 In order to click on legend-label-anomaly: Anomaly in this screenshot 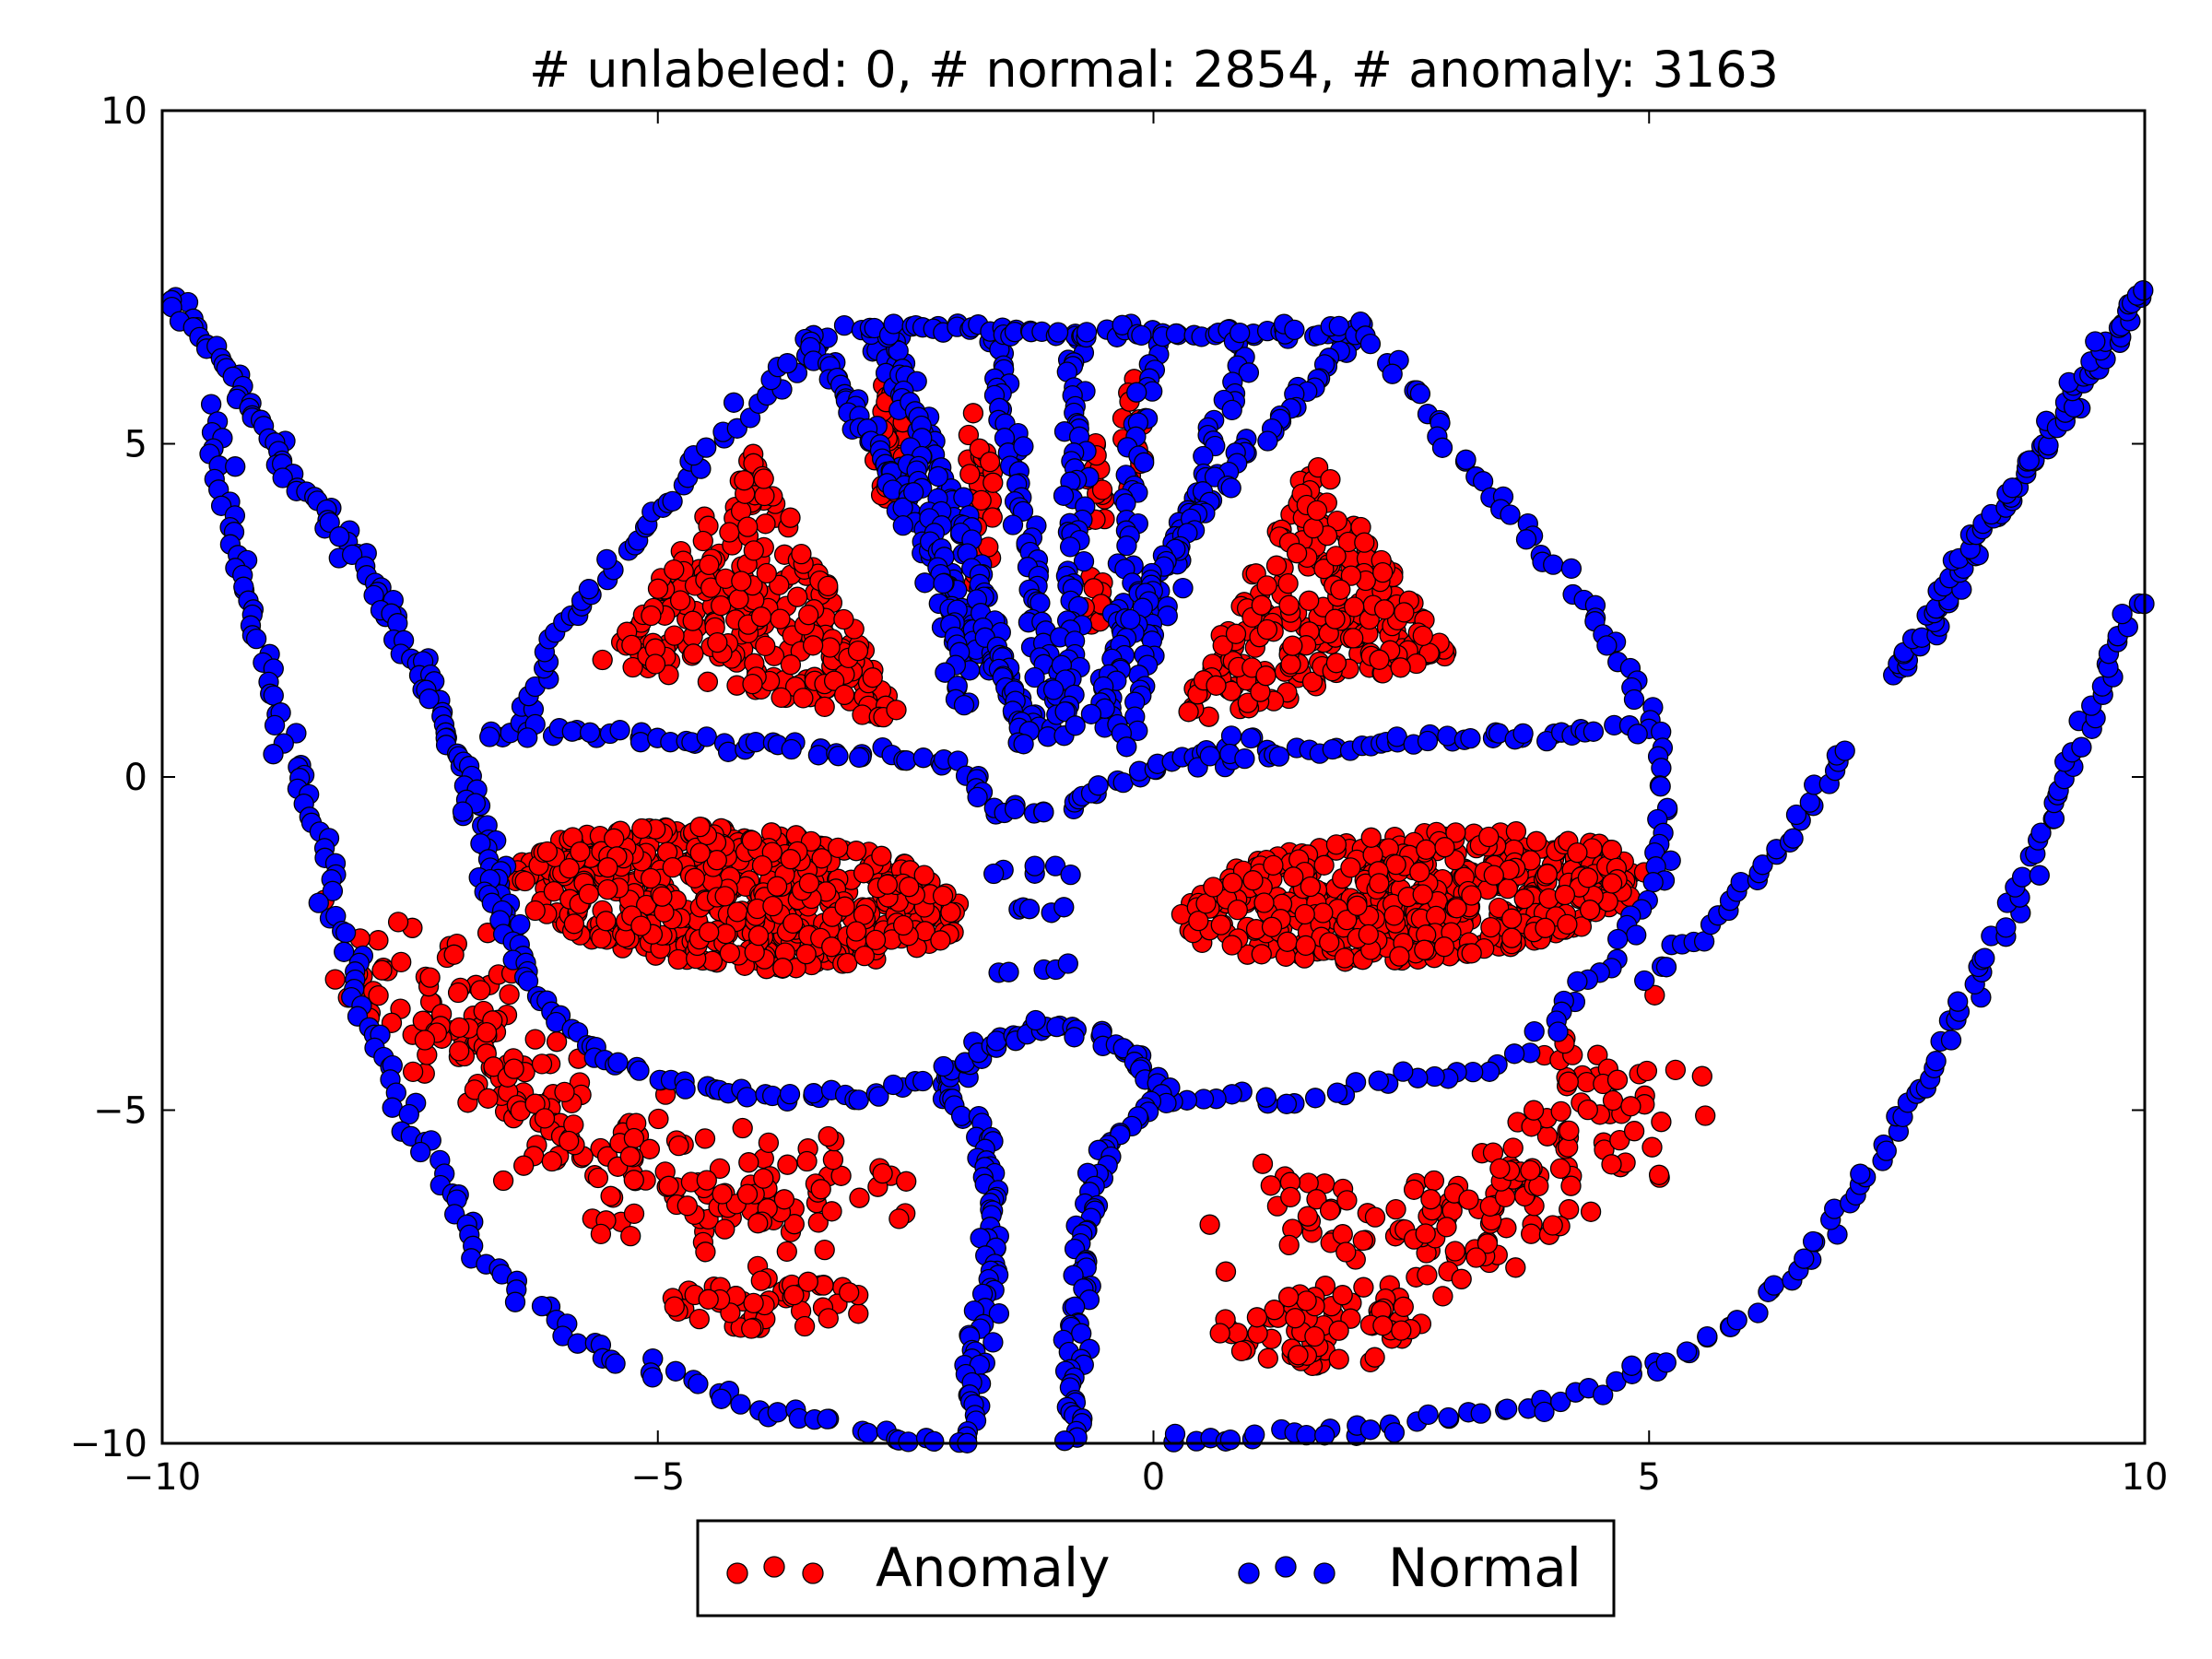, I will do `click(993, 1567)`.